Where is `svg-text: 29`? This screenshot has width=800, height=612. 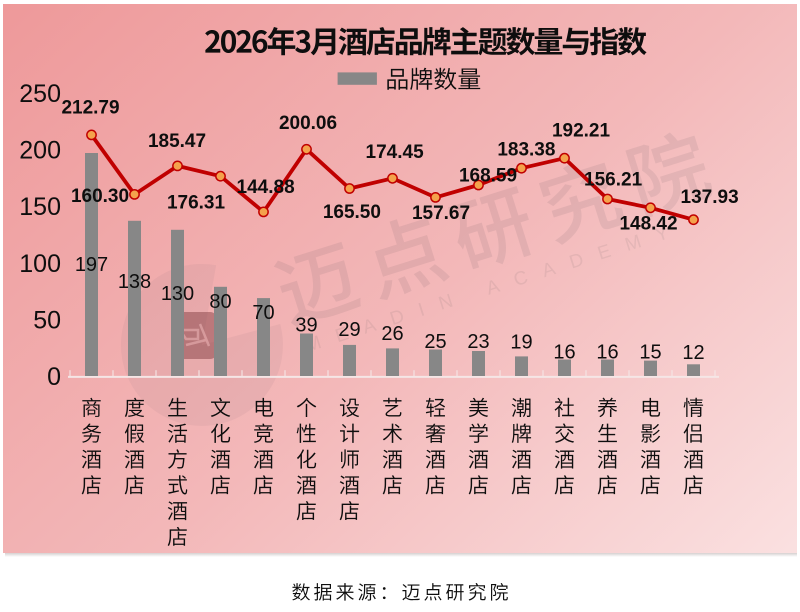
svg-text: 29 is located at coordinates (349, 330).